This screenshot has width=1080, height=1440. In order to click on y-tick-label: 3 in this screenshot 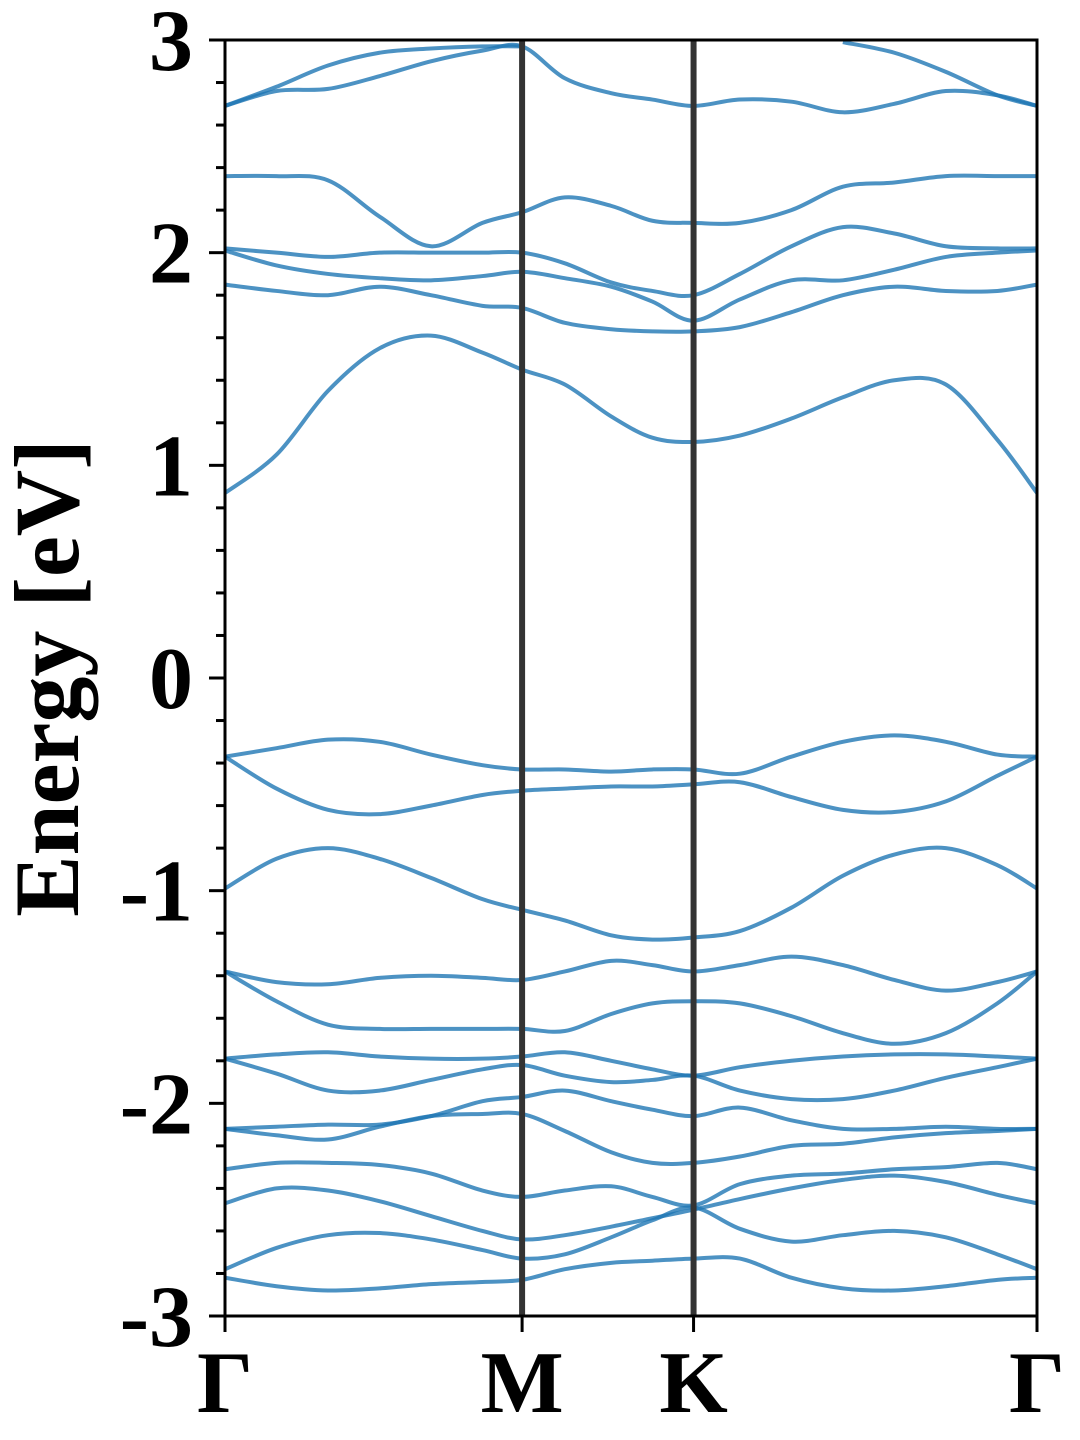, I will do `click(171, 45)`.